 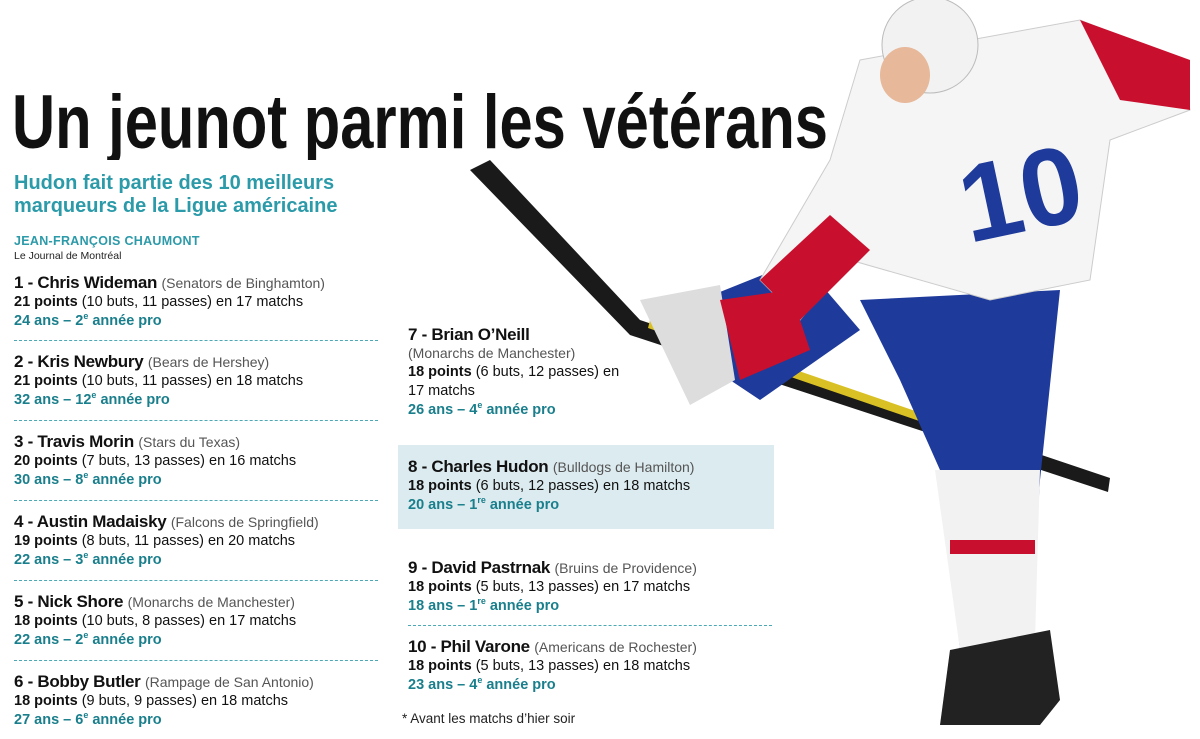 What do you see at coordinates (46, 461) in the screenshot?
I see `points: 20 points` at bounding box center [46, 461].